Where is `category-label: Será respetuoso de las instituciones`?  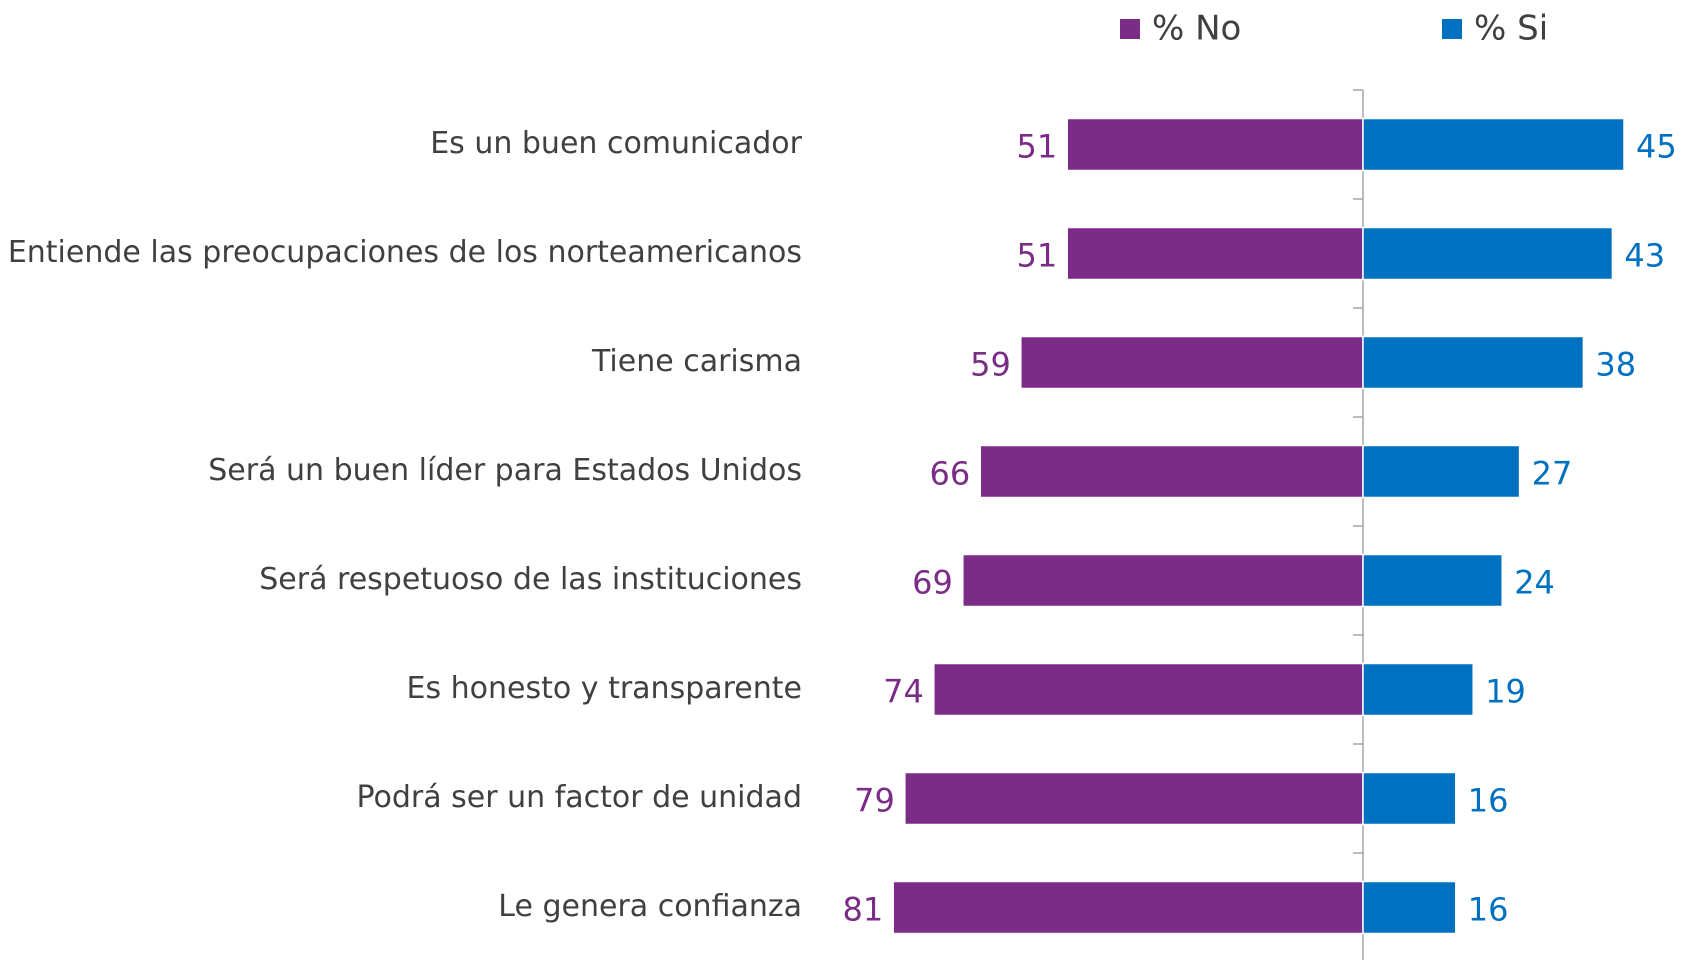 category-label: Será respetuoso de las instituciones is located at coordinates (530, 579).